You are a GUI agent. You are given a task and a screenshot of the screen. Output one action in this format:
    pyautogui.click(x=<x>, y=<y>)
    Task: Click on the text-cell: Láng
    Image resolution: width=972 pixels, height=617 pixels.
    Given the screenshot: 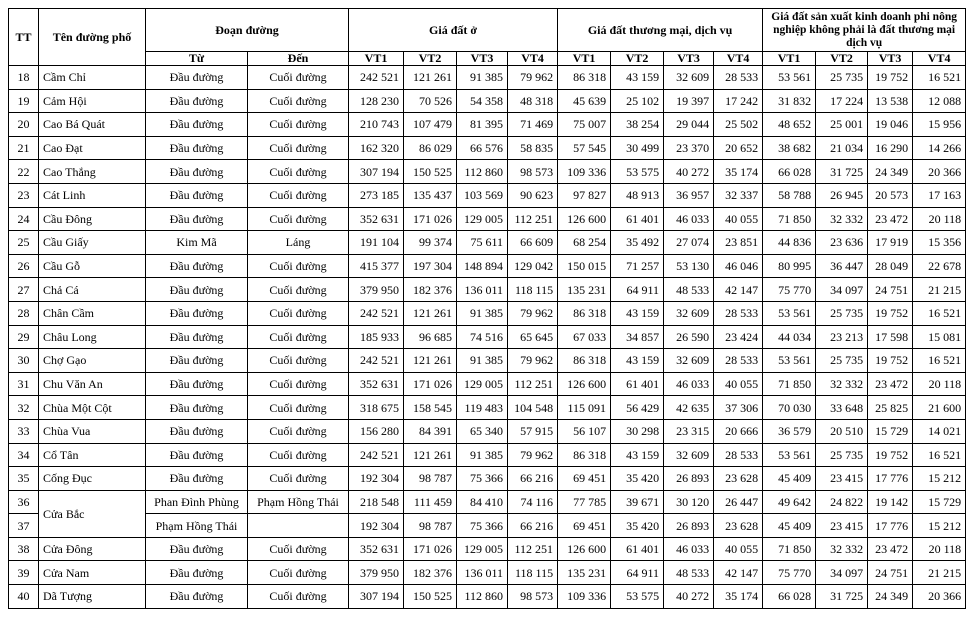 What is the action you would take?
    pyautogui.click(x=298, y=242)
    